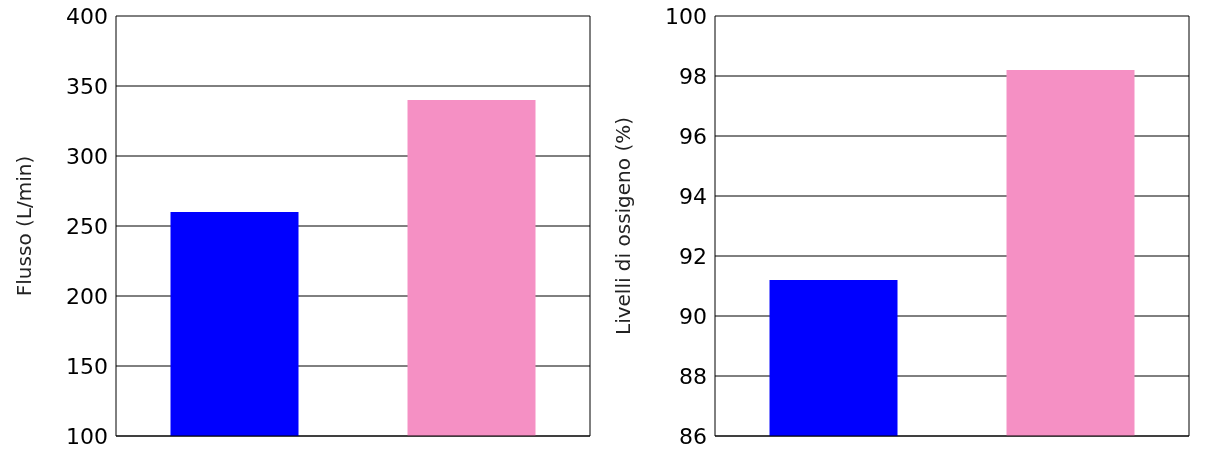 This screenshot has width=1215, height=469. Describe the element at coordinates (87, 86) in the screenshot. I see `y-tick-label: 350` at that location.